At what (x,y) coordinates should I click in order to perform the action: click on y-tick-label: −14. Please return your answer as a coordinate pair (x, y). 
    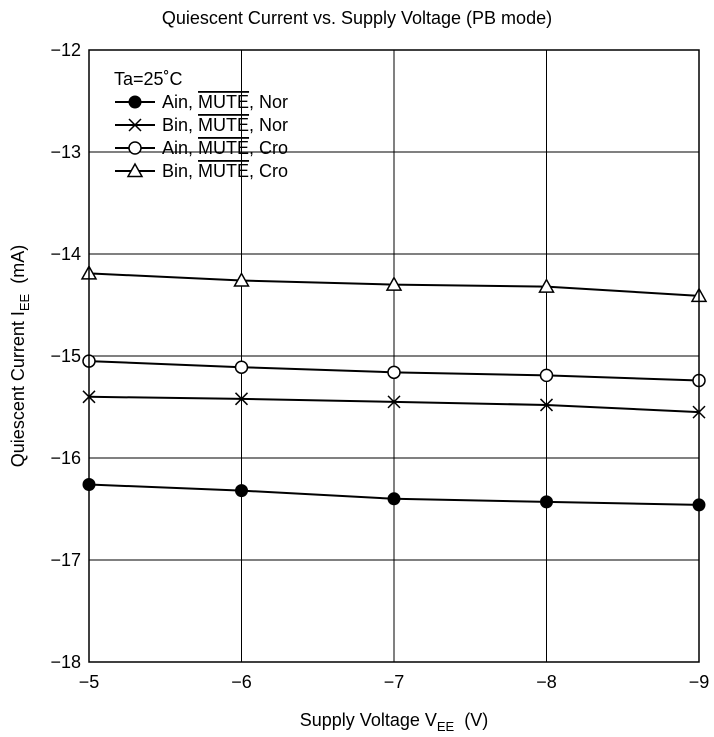
    Looking at the image, I should click on (65, 254).